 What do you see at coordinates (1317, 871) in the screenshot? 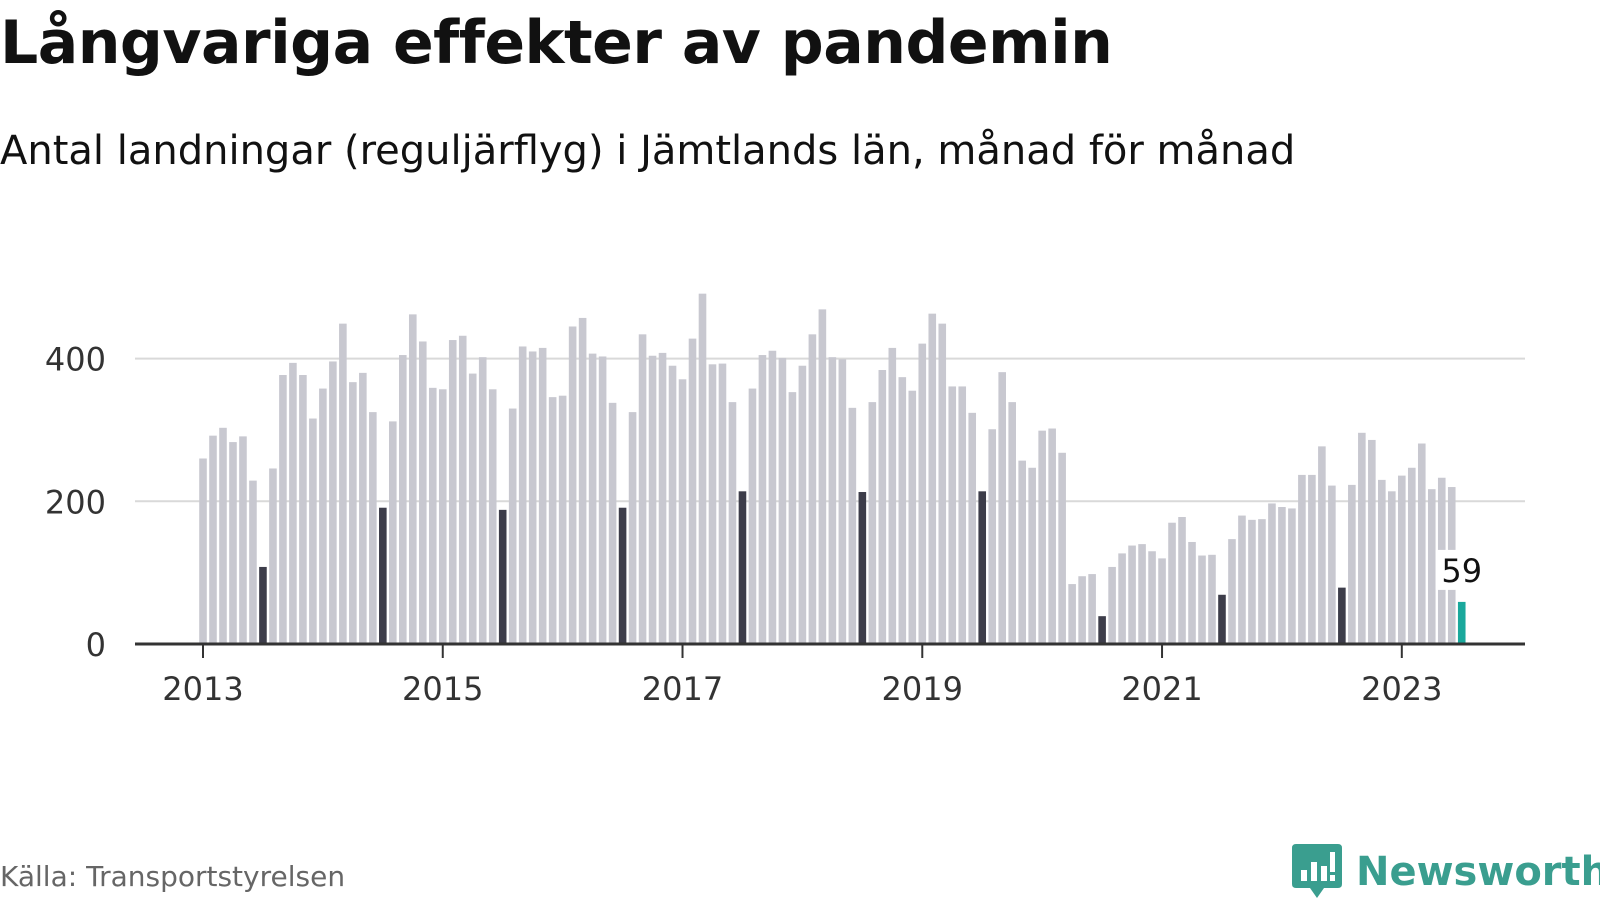
I see `newsworthy-logo-icon` at bounding box center [1317, 871].